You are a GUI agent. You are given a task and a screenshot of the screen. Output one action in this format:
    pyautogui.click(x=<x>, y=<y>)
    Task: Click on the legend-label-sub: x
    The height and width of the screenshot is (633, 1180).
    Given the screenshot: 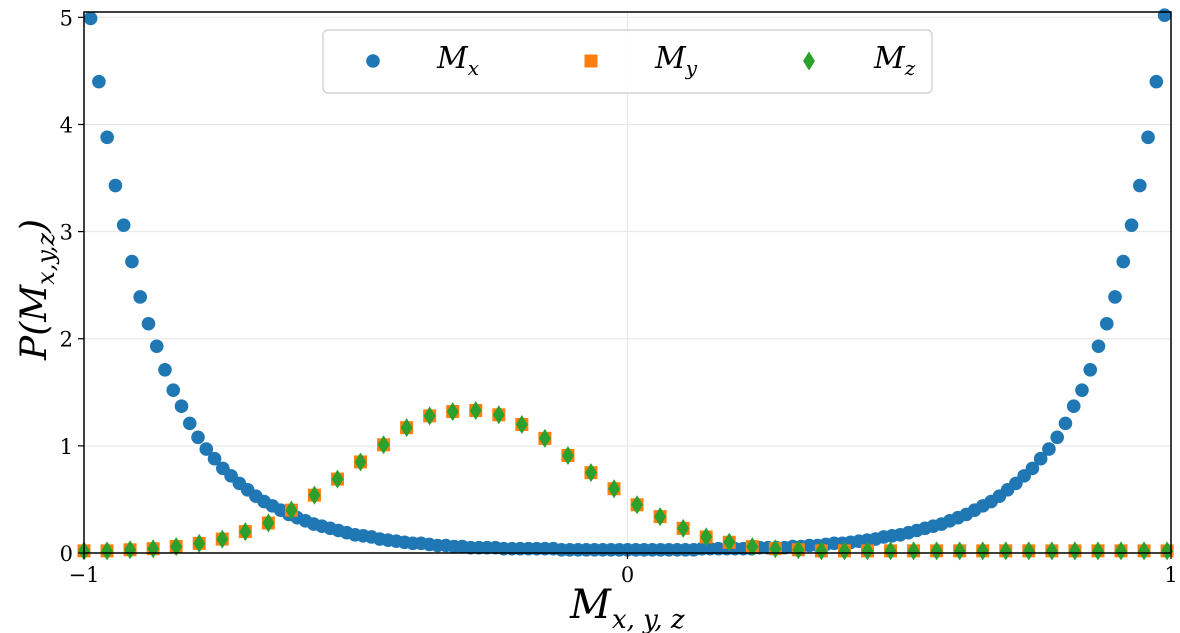 What is the action you would take?
    pyautogui.click(x=473, y=68)
    